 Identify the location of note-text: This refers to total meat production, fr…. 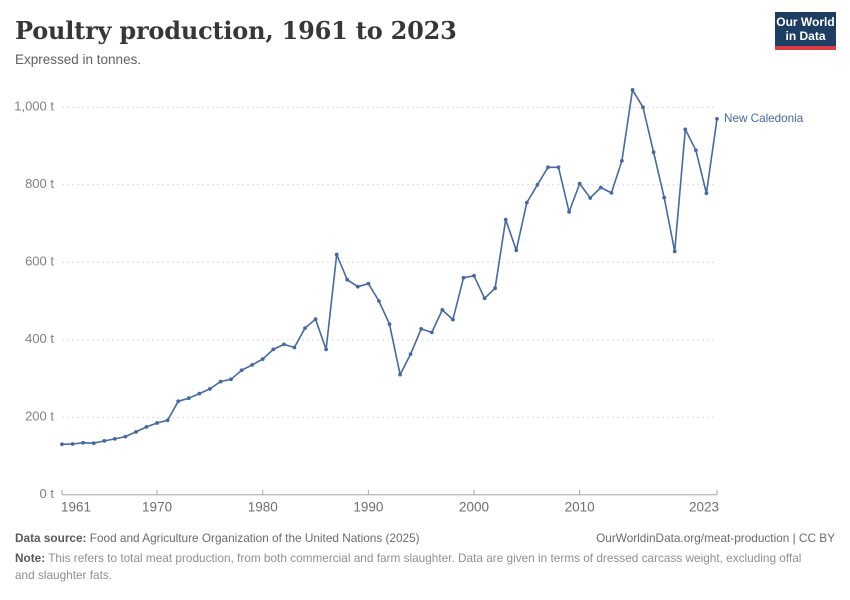
(408, 566).